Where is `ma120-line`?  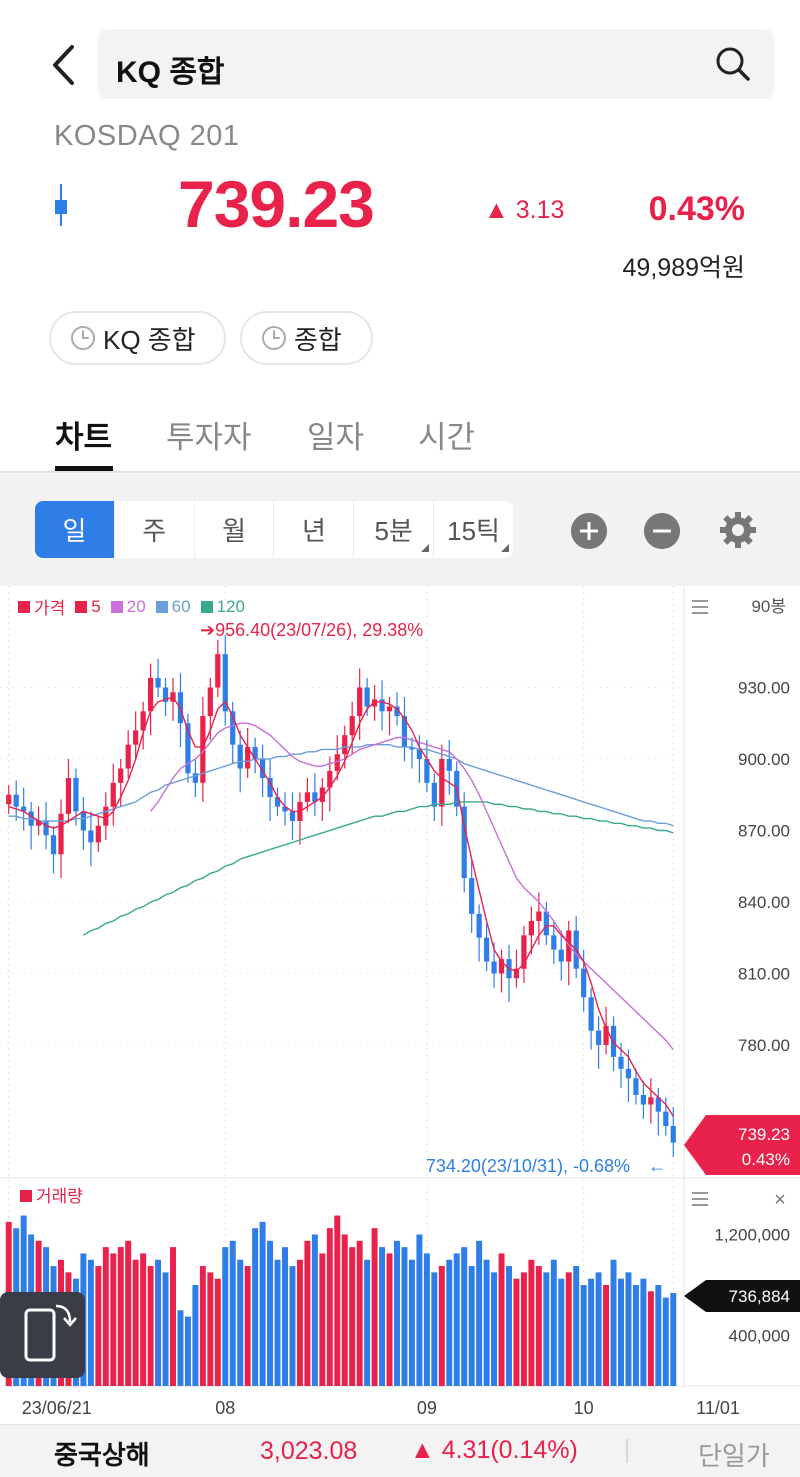 ma120-line is located at coordinates (378, 868).